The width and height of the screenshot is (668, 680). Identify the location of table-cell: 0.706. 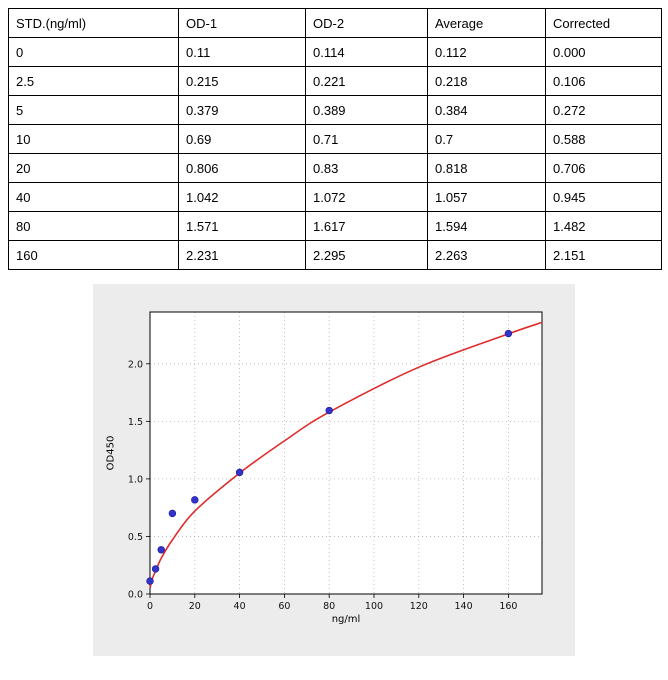
(603, 168).